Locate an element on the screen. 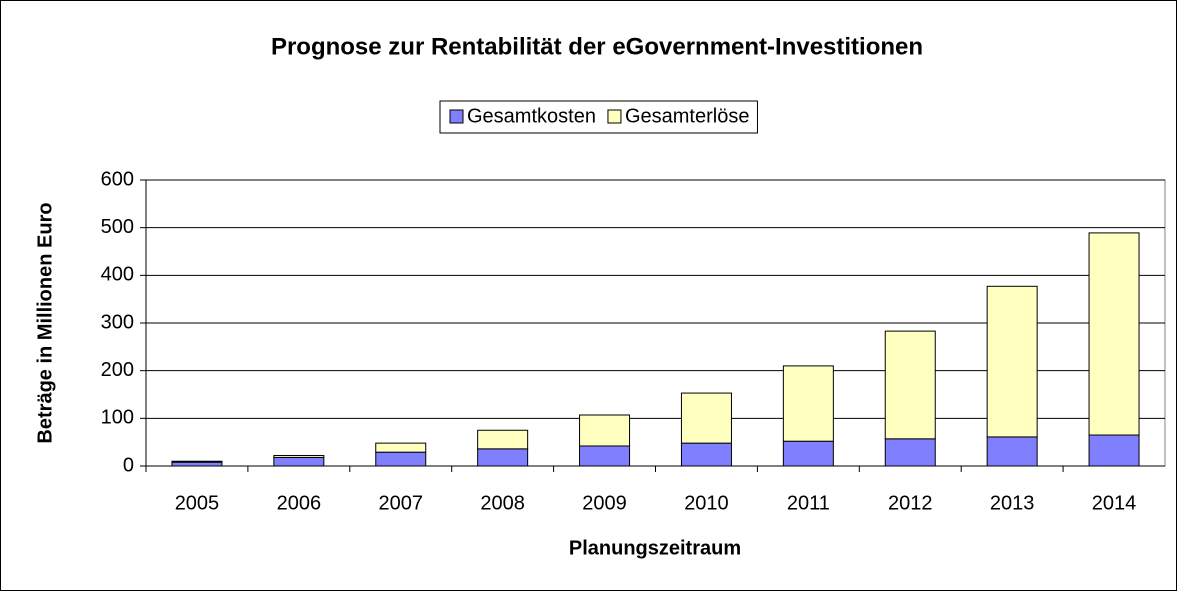  y-tick-label: 100 is located at coordinates (117, 418).